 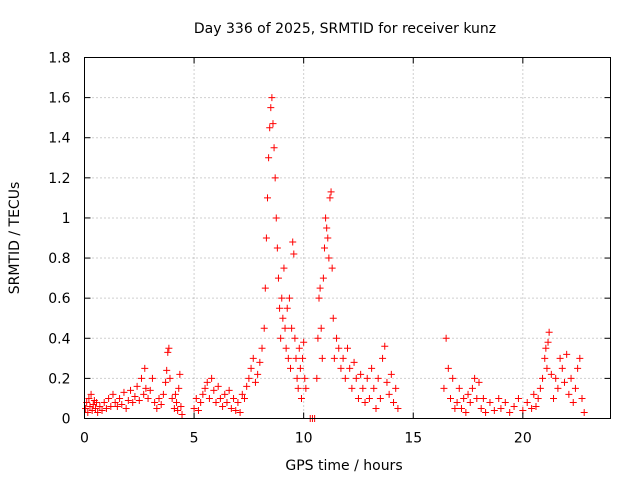 What do you see at coordinates (66, 420) in the screenshot?
I see `y-tick-label: 0` at bounding box center [66, 420].